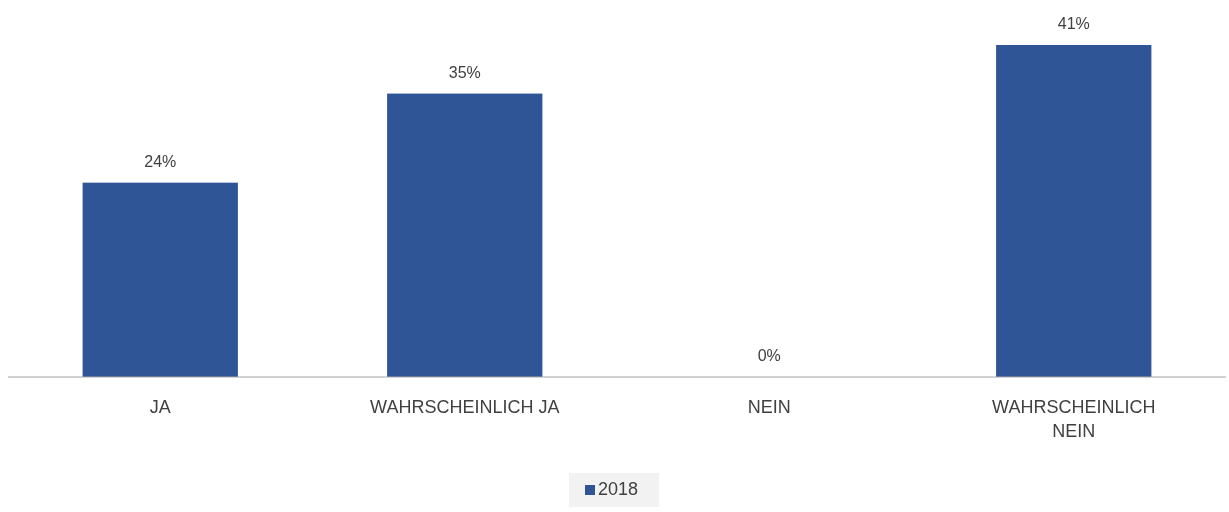  Describe the element at coordinates (464, 72) in the screenshot. I see `data-label: 35%` at that location.